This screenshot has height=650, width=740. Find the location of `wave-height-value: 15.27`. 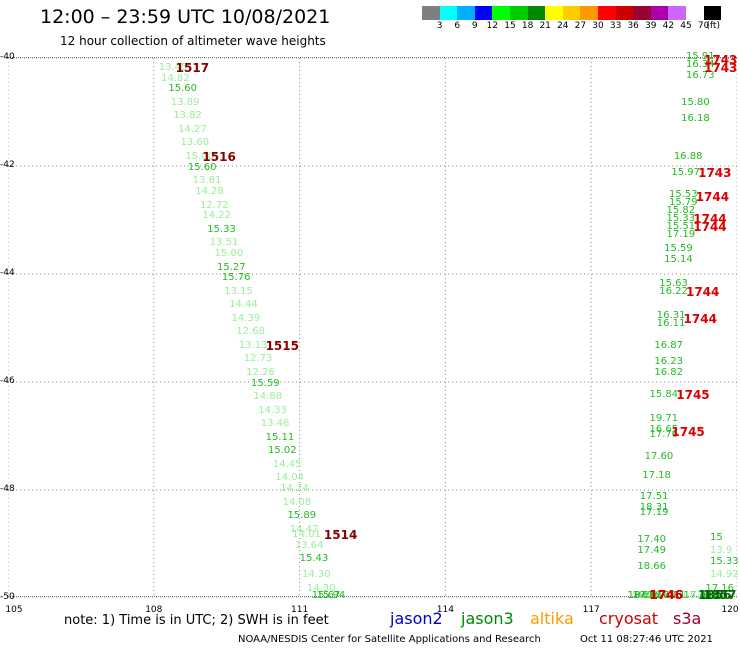

wave-height-value: 15.27 is located at coordinates (231, 267).